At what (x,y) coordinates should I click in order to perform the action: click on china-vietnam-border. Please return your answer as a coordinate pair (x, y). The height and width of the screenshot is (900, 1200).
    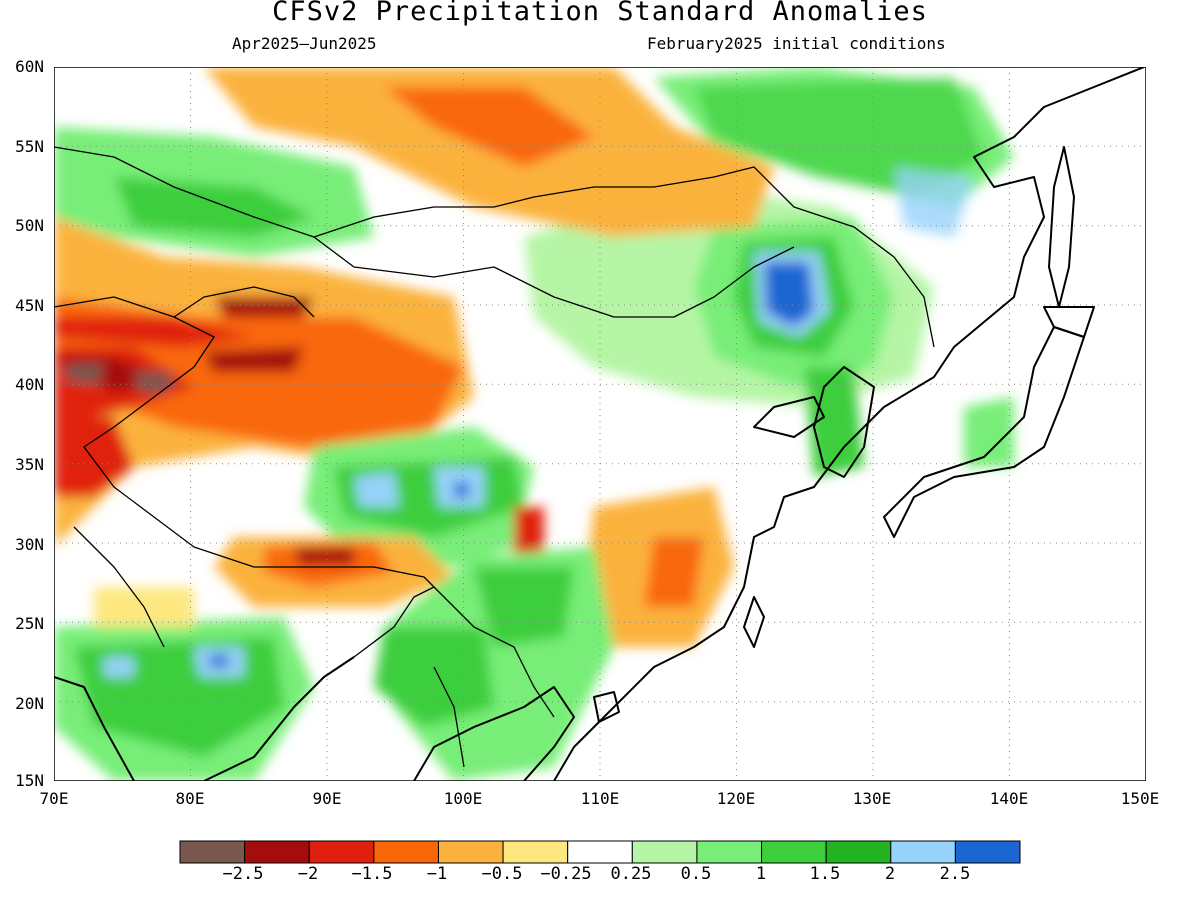
    Looking at the image, I should click on (514, 672).